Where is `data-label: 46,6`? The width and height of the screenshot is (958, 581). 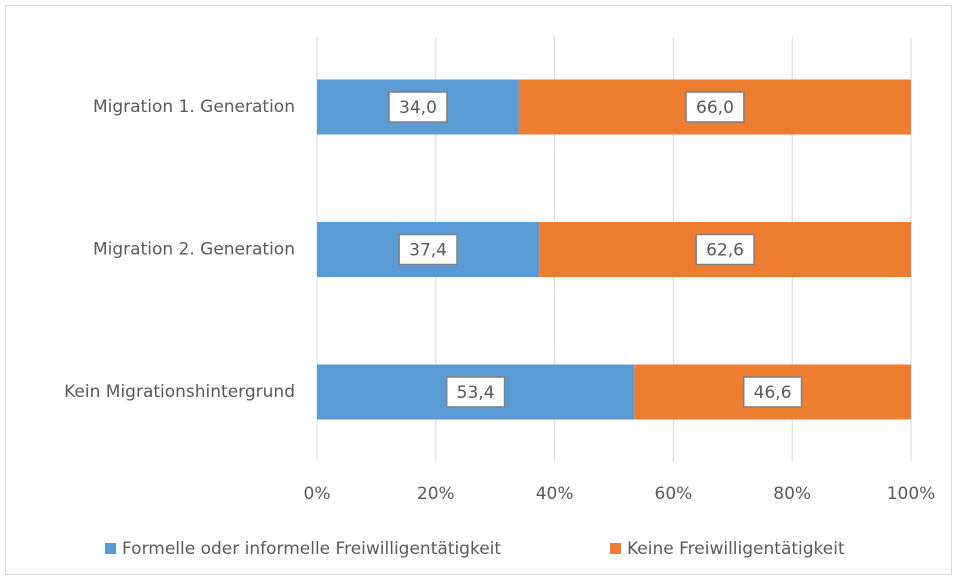
data-label: 46,6 is located at coordinates (773, 393).